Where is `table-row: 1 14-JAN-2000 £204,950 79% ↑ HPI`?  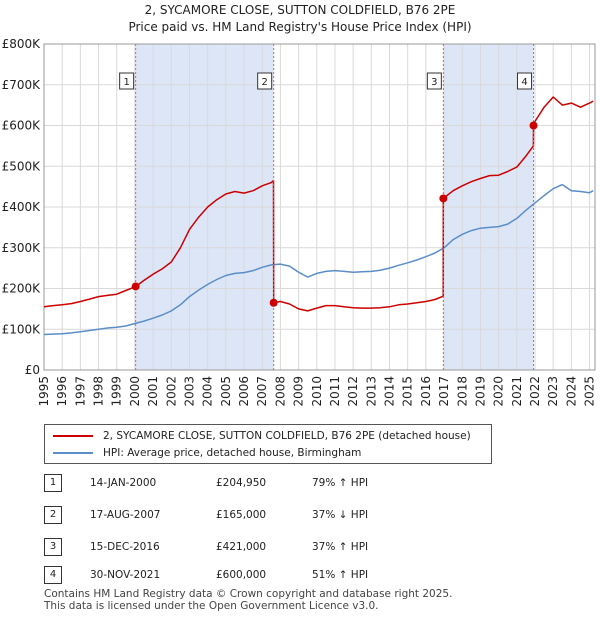
table-row: 1 14-JAN-2000 £204,950 79% ↑ HPI is located at coordinates (244, 483).